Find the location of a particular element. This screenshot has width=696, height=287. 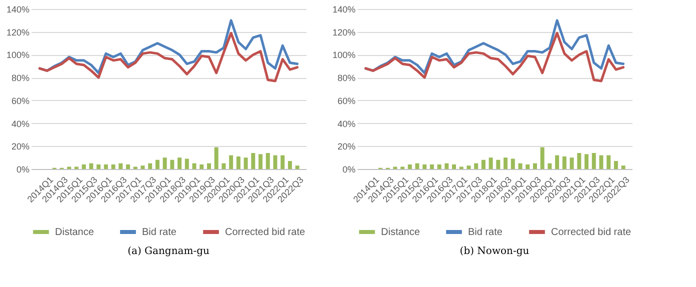

text: (a) Gangnam-gu is located at coordinates (169, 251).